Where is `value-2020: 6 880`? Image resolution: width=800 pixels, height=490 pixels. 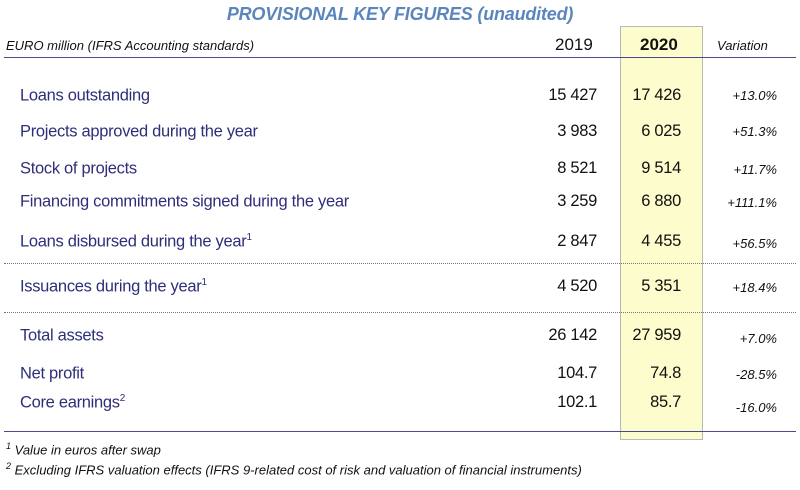
value-2020: 6 880 is located at coordinates (661, 201).